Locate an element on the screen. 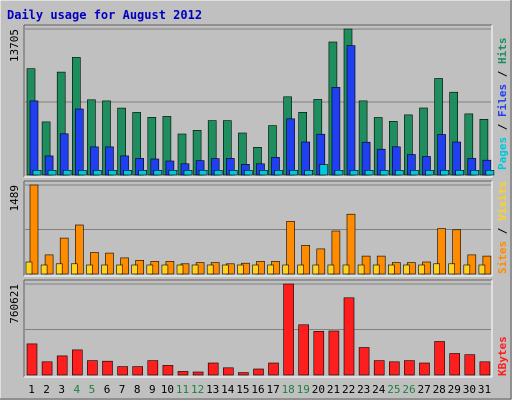  x-tick-label: 11 is located at coordinates (182, 389).